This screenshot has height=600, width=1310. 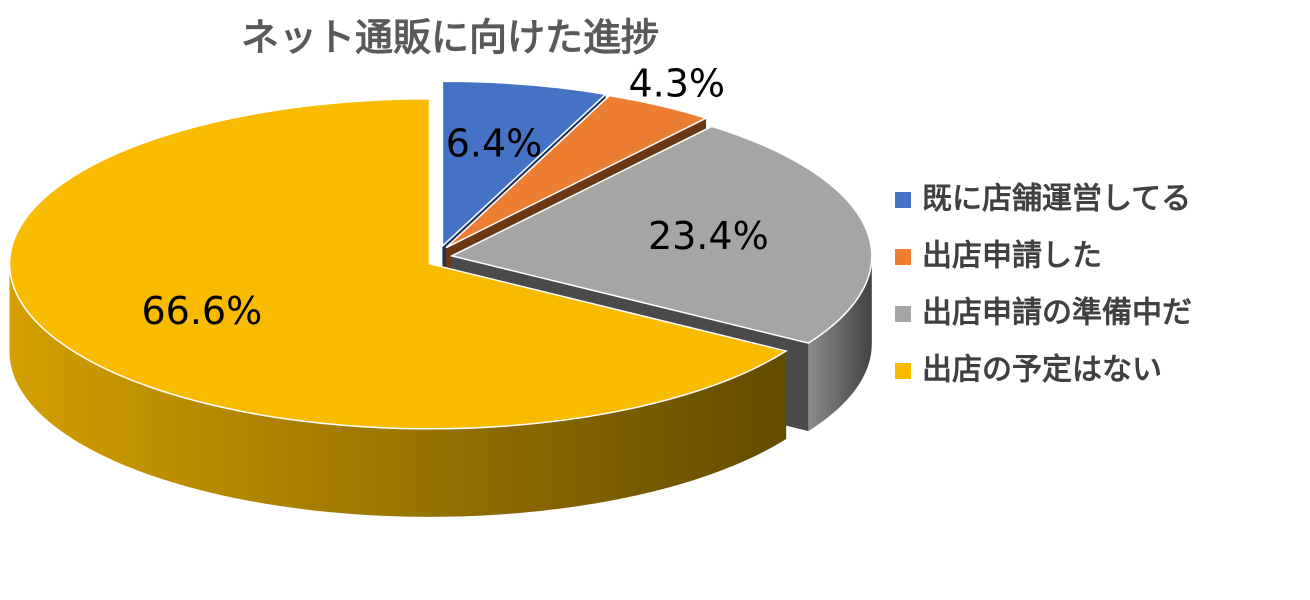 I want to click on data-label: 6.4%, so click(x=494, y=143).